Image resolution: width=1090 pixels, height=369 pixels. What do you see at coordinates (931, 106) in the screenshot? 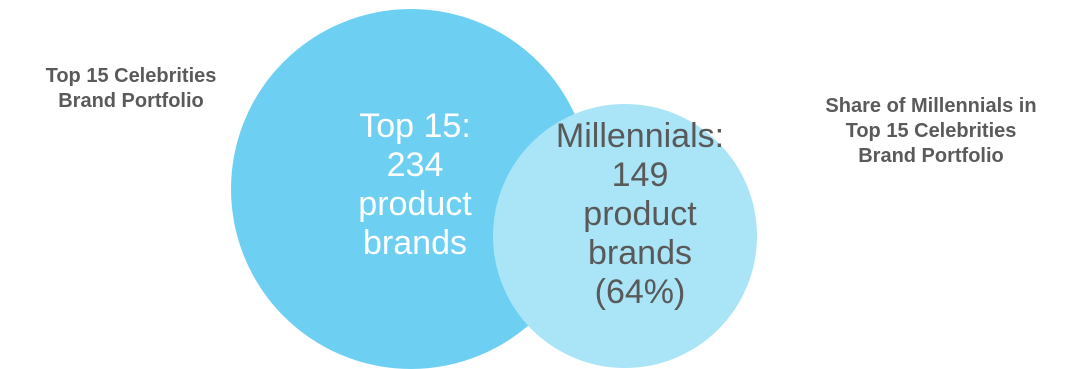
I see `millennials-share-label-line: Share of Millennials in` at bounding box center [931, 106].